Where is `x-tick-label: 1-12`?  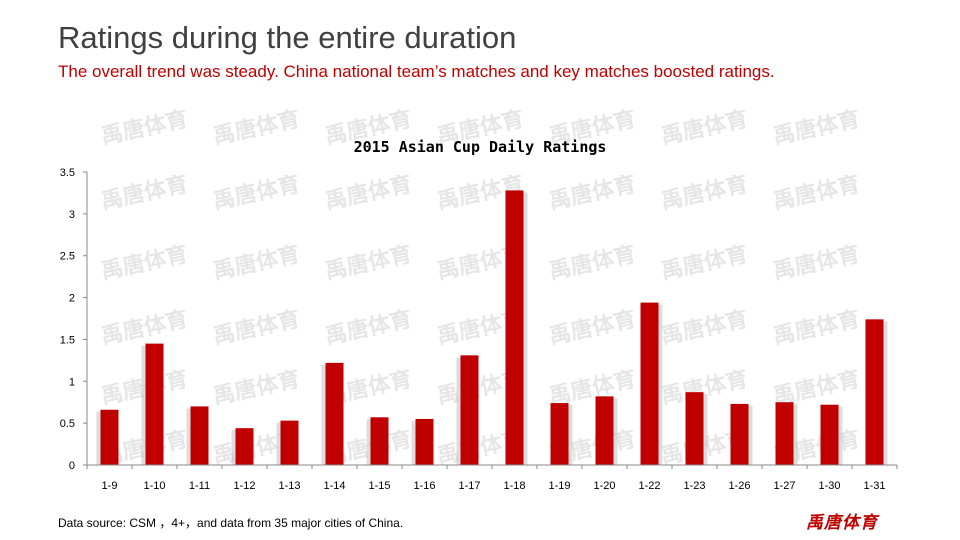
x-tick-label: 1-12 is located at coordinates (244, 486).